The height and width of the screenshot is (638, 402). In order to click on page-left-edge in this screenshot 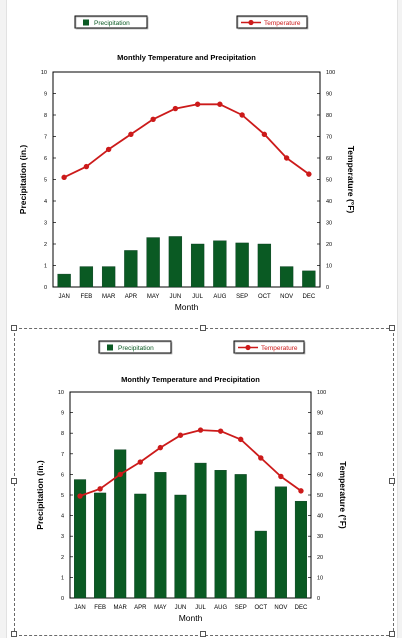, I will do `click(3, 319)`.